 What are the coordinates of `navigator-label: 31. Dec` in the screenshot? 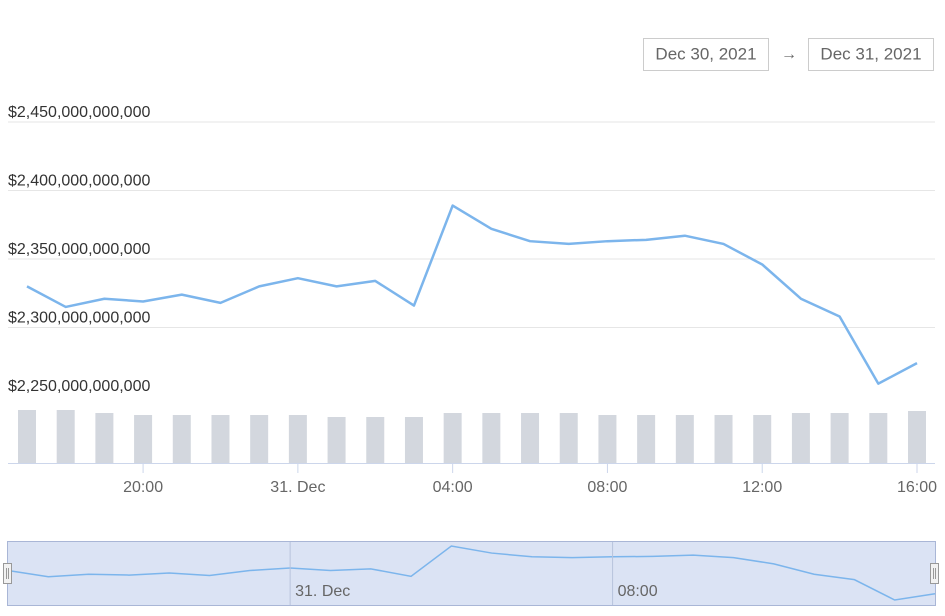 It's located at (322, 591).